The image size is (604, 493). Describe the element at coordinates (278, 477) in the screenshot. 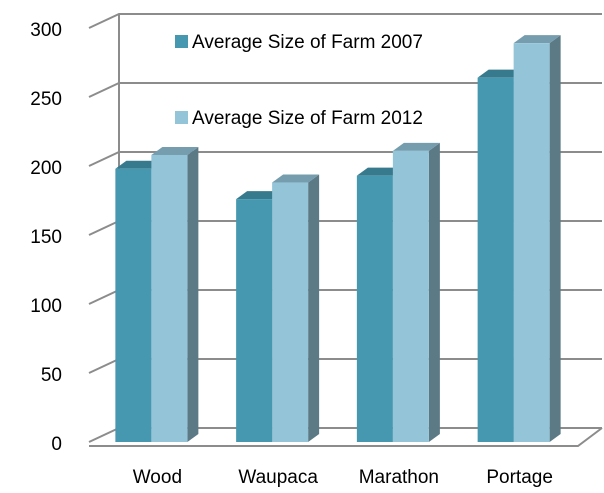

I see `x-tick-label: Waupaca` at that location.